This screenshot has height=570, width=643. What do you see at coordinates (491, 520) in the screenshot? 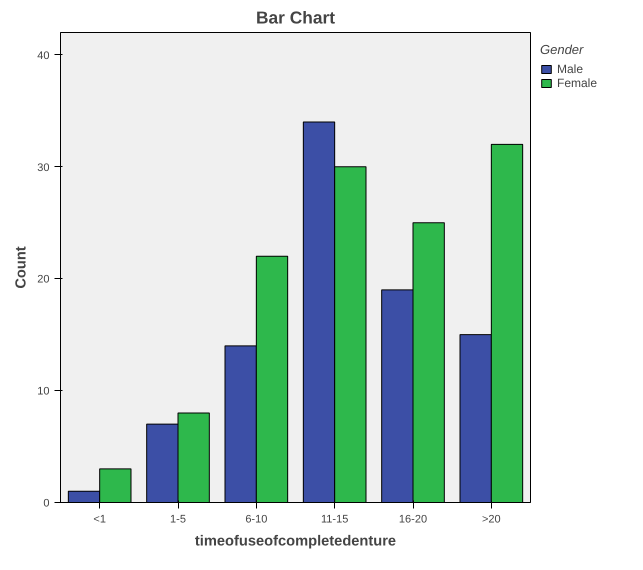
I see `x-tick-label: >20` at bounding box center [491, 520].